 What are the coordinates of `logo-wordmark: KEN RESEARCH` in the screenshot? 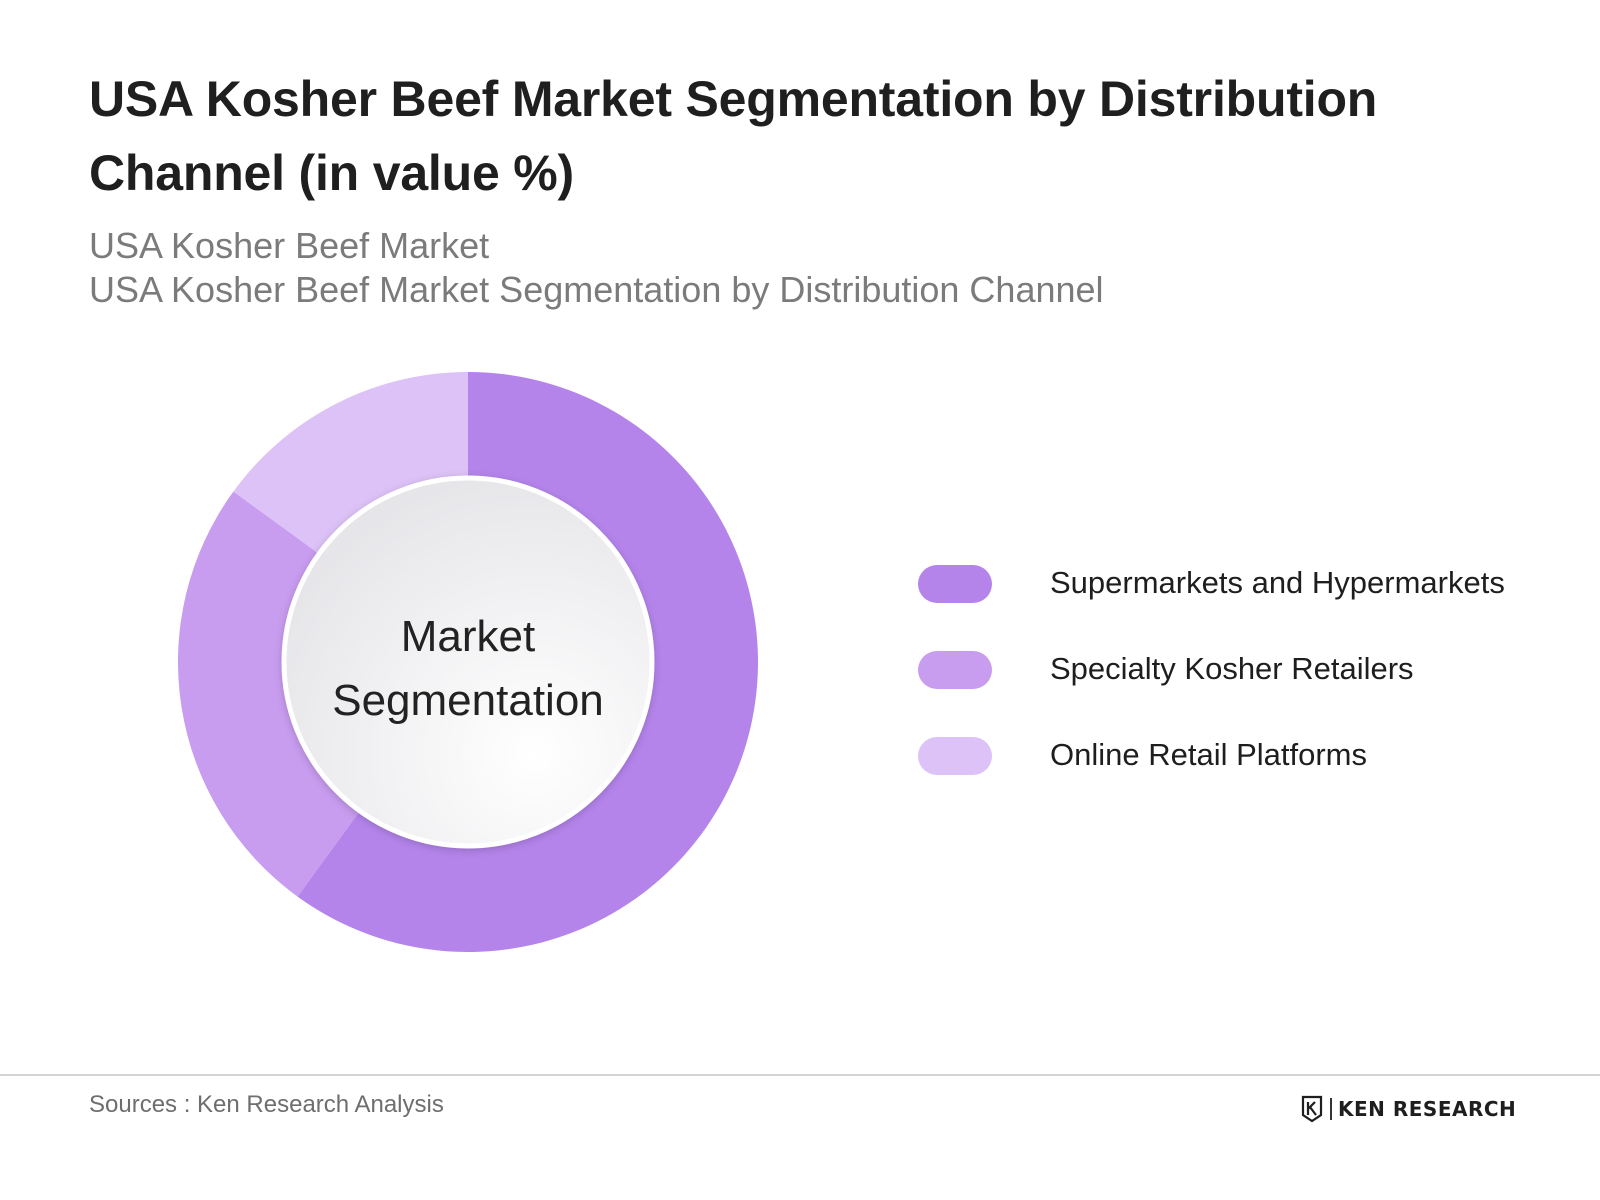 It's located at (1427, 1109).